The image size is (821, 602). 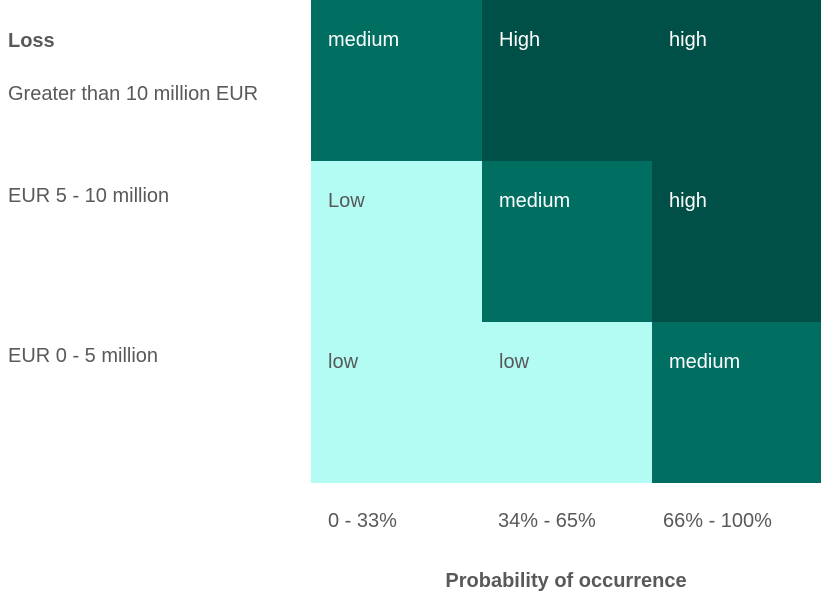 I want to click on row-label-high-loss: Greater than 10 million EUR, so click(x=133, y=94).